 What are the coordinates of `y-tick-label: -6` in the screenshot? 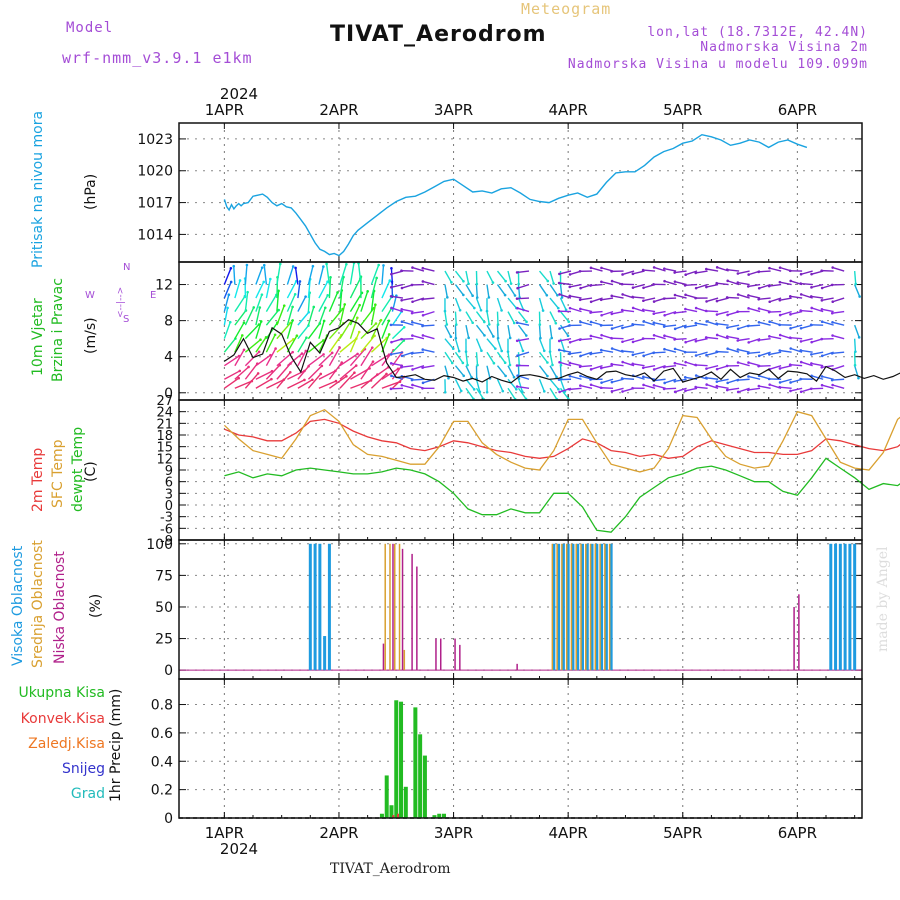 It's located at (166, 529).